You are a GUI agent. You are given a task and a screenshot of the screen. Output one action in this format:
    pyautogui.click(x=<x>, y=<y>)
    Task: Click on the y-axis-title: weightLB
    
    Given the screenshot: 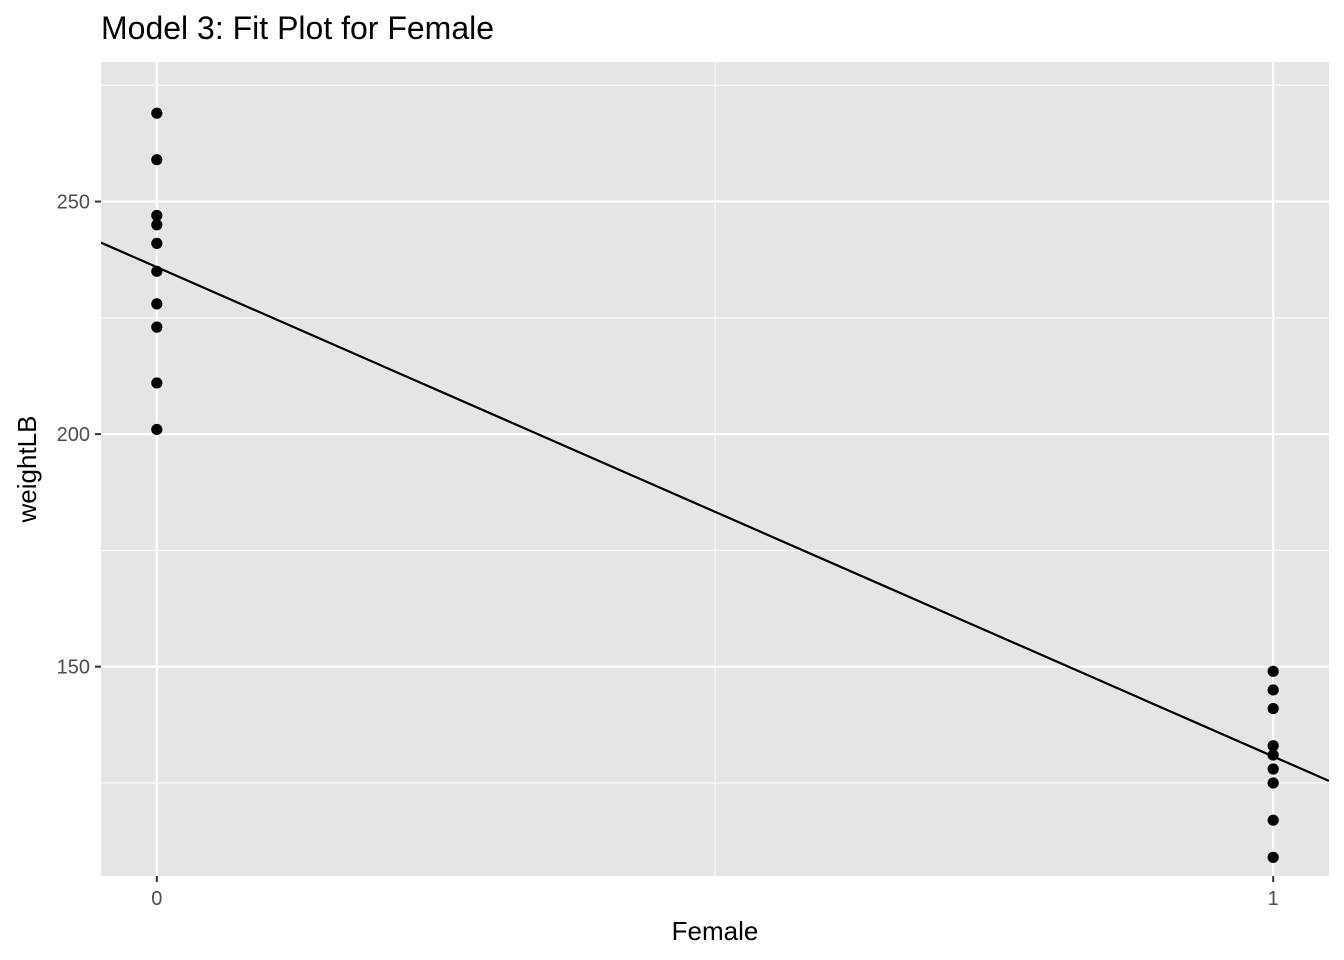 What is the action you would take?
    pyautogui.click(x=27, y=470)
    